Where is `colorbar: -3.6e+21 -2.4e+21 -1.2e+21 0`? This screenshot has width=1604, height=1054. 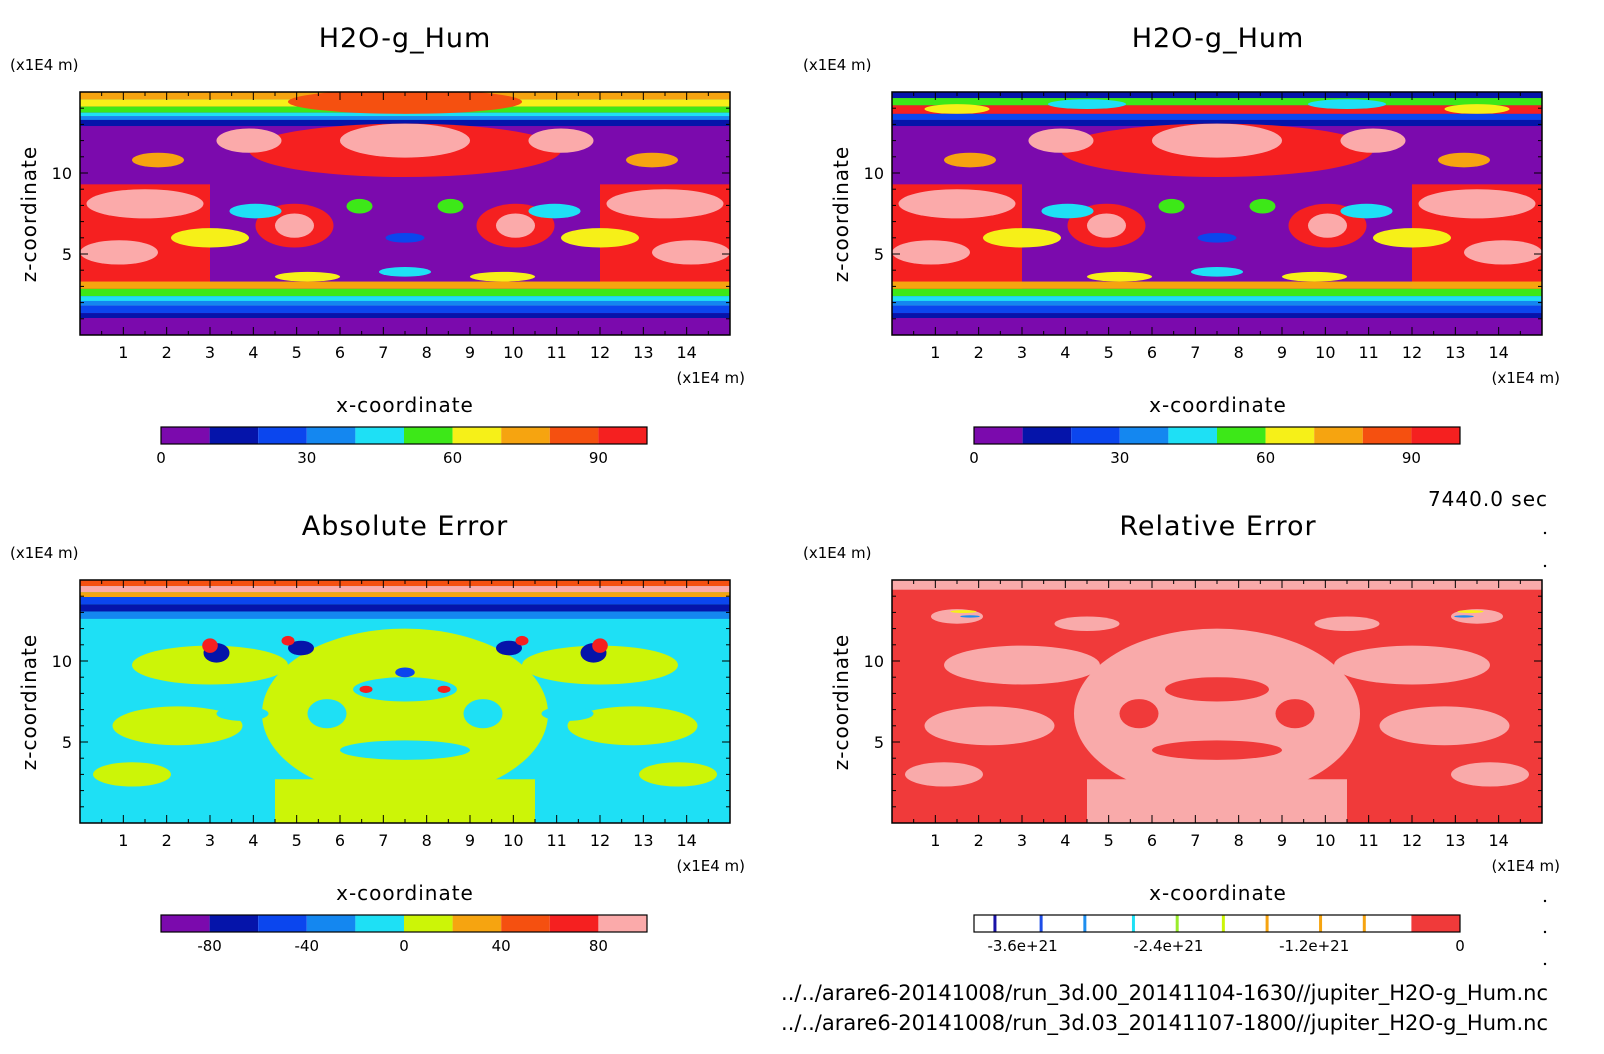 colorbar: -3.6e+21 -2.4e+21 -1.2e+21 0 is located at coordinates (1219, 934).